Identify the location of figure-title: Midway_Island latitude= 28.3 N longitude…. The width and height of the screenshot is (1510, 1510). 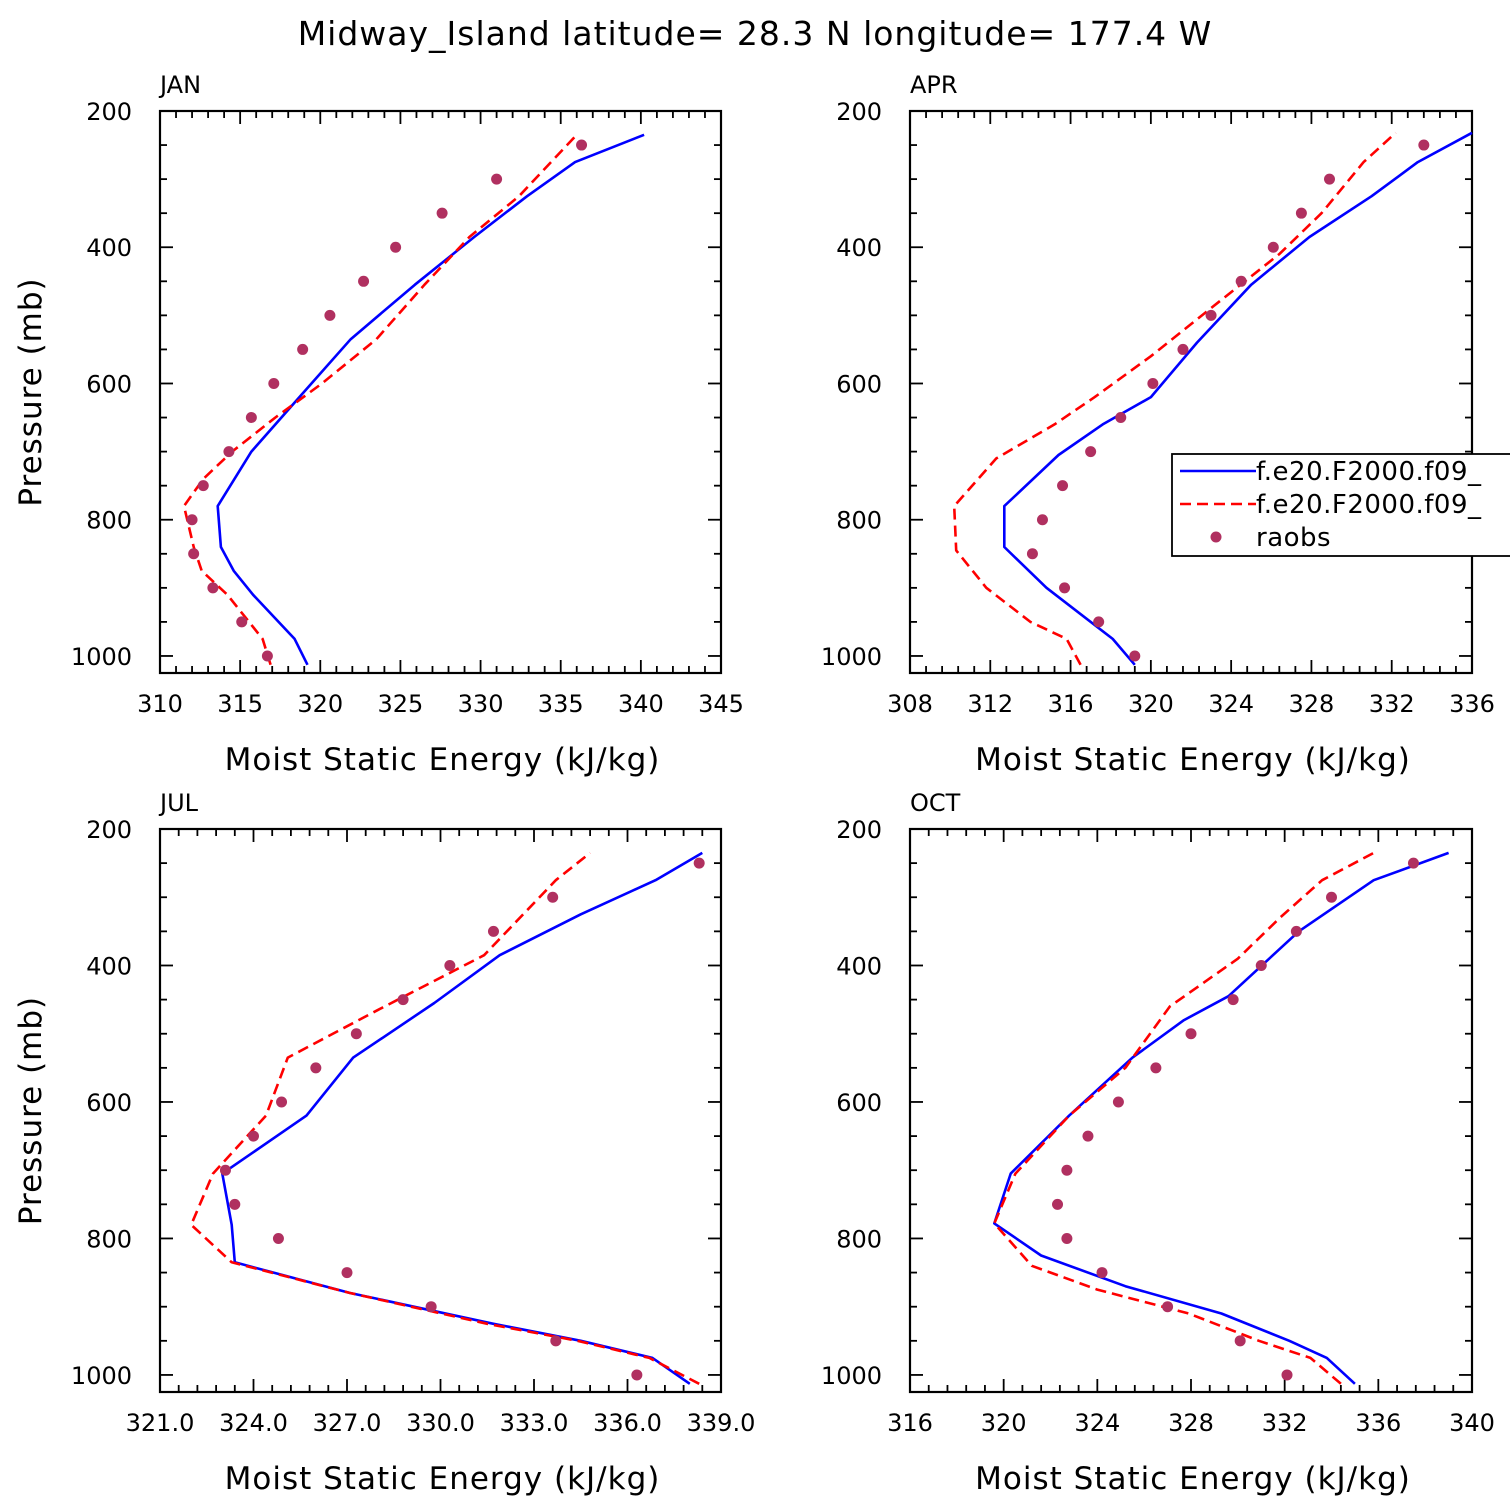
(755, 33).